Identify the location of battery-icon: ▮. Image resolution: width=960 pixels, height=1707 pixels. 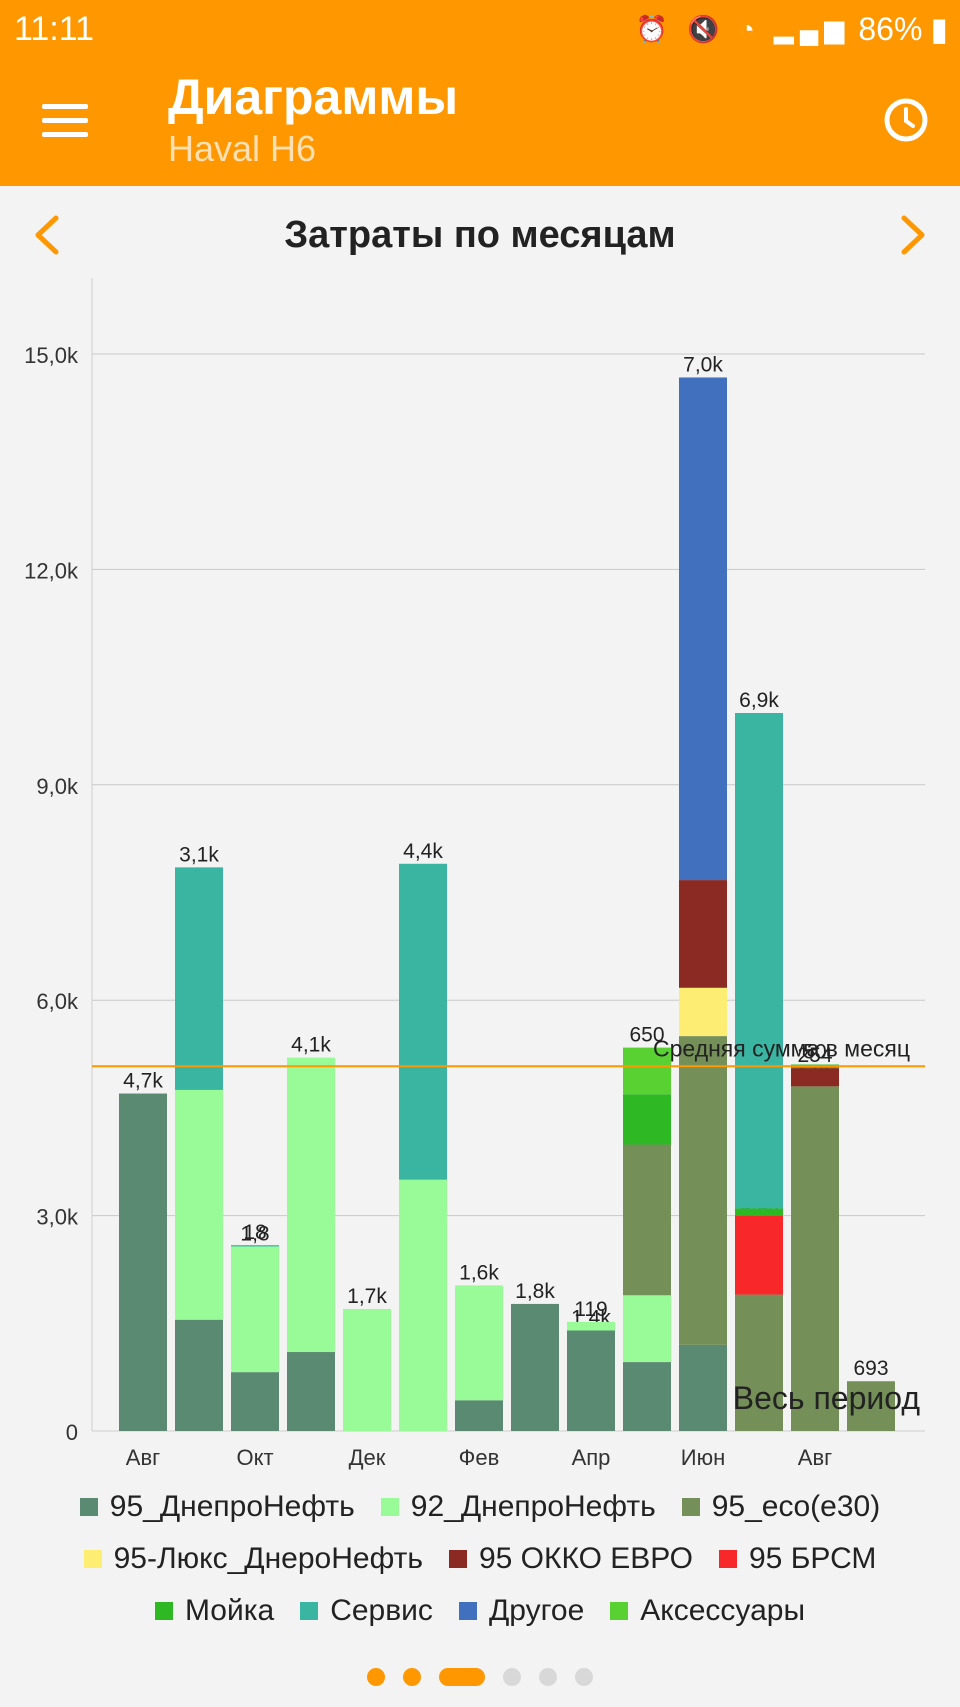
(939, 29).